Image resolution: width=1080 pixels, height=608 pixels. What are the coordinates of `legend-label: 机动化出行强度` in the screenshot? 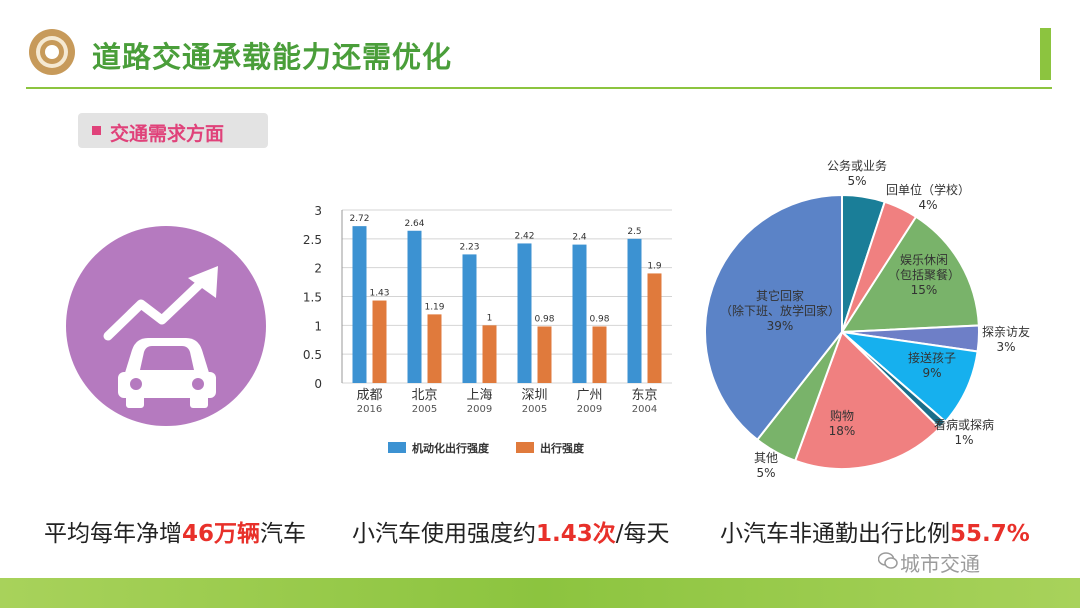 It's located at (451, 448).